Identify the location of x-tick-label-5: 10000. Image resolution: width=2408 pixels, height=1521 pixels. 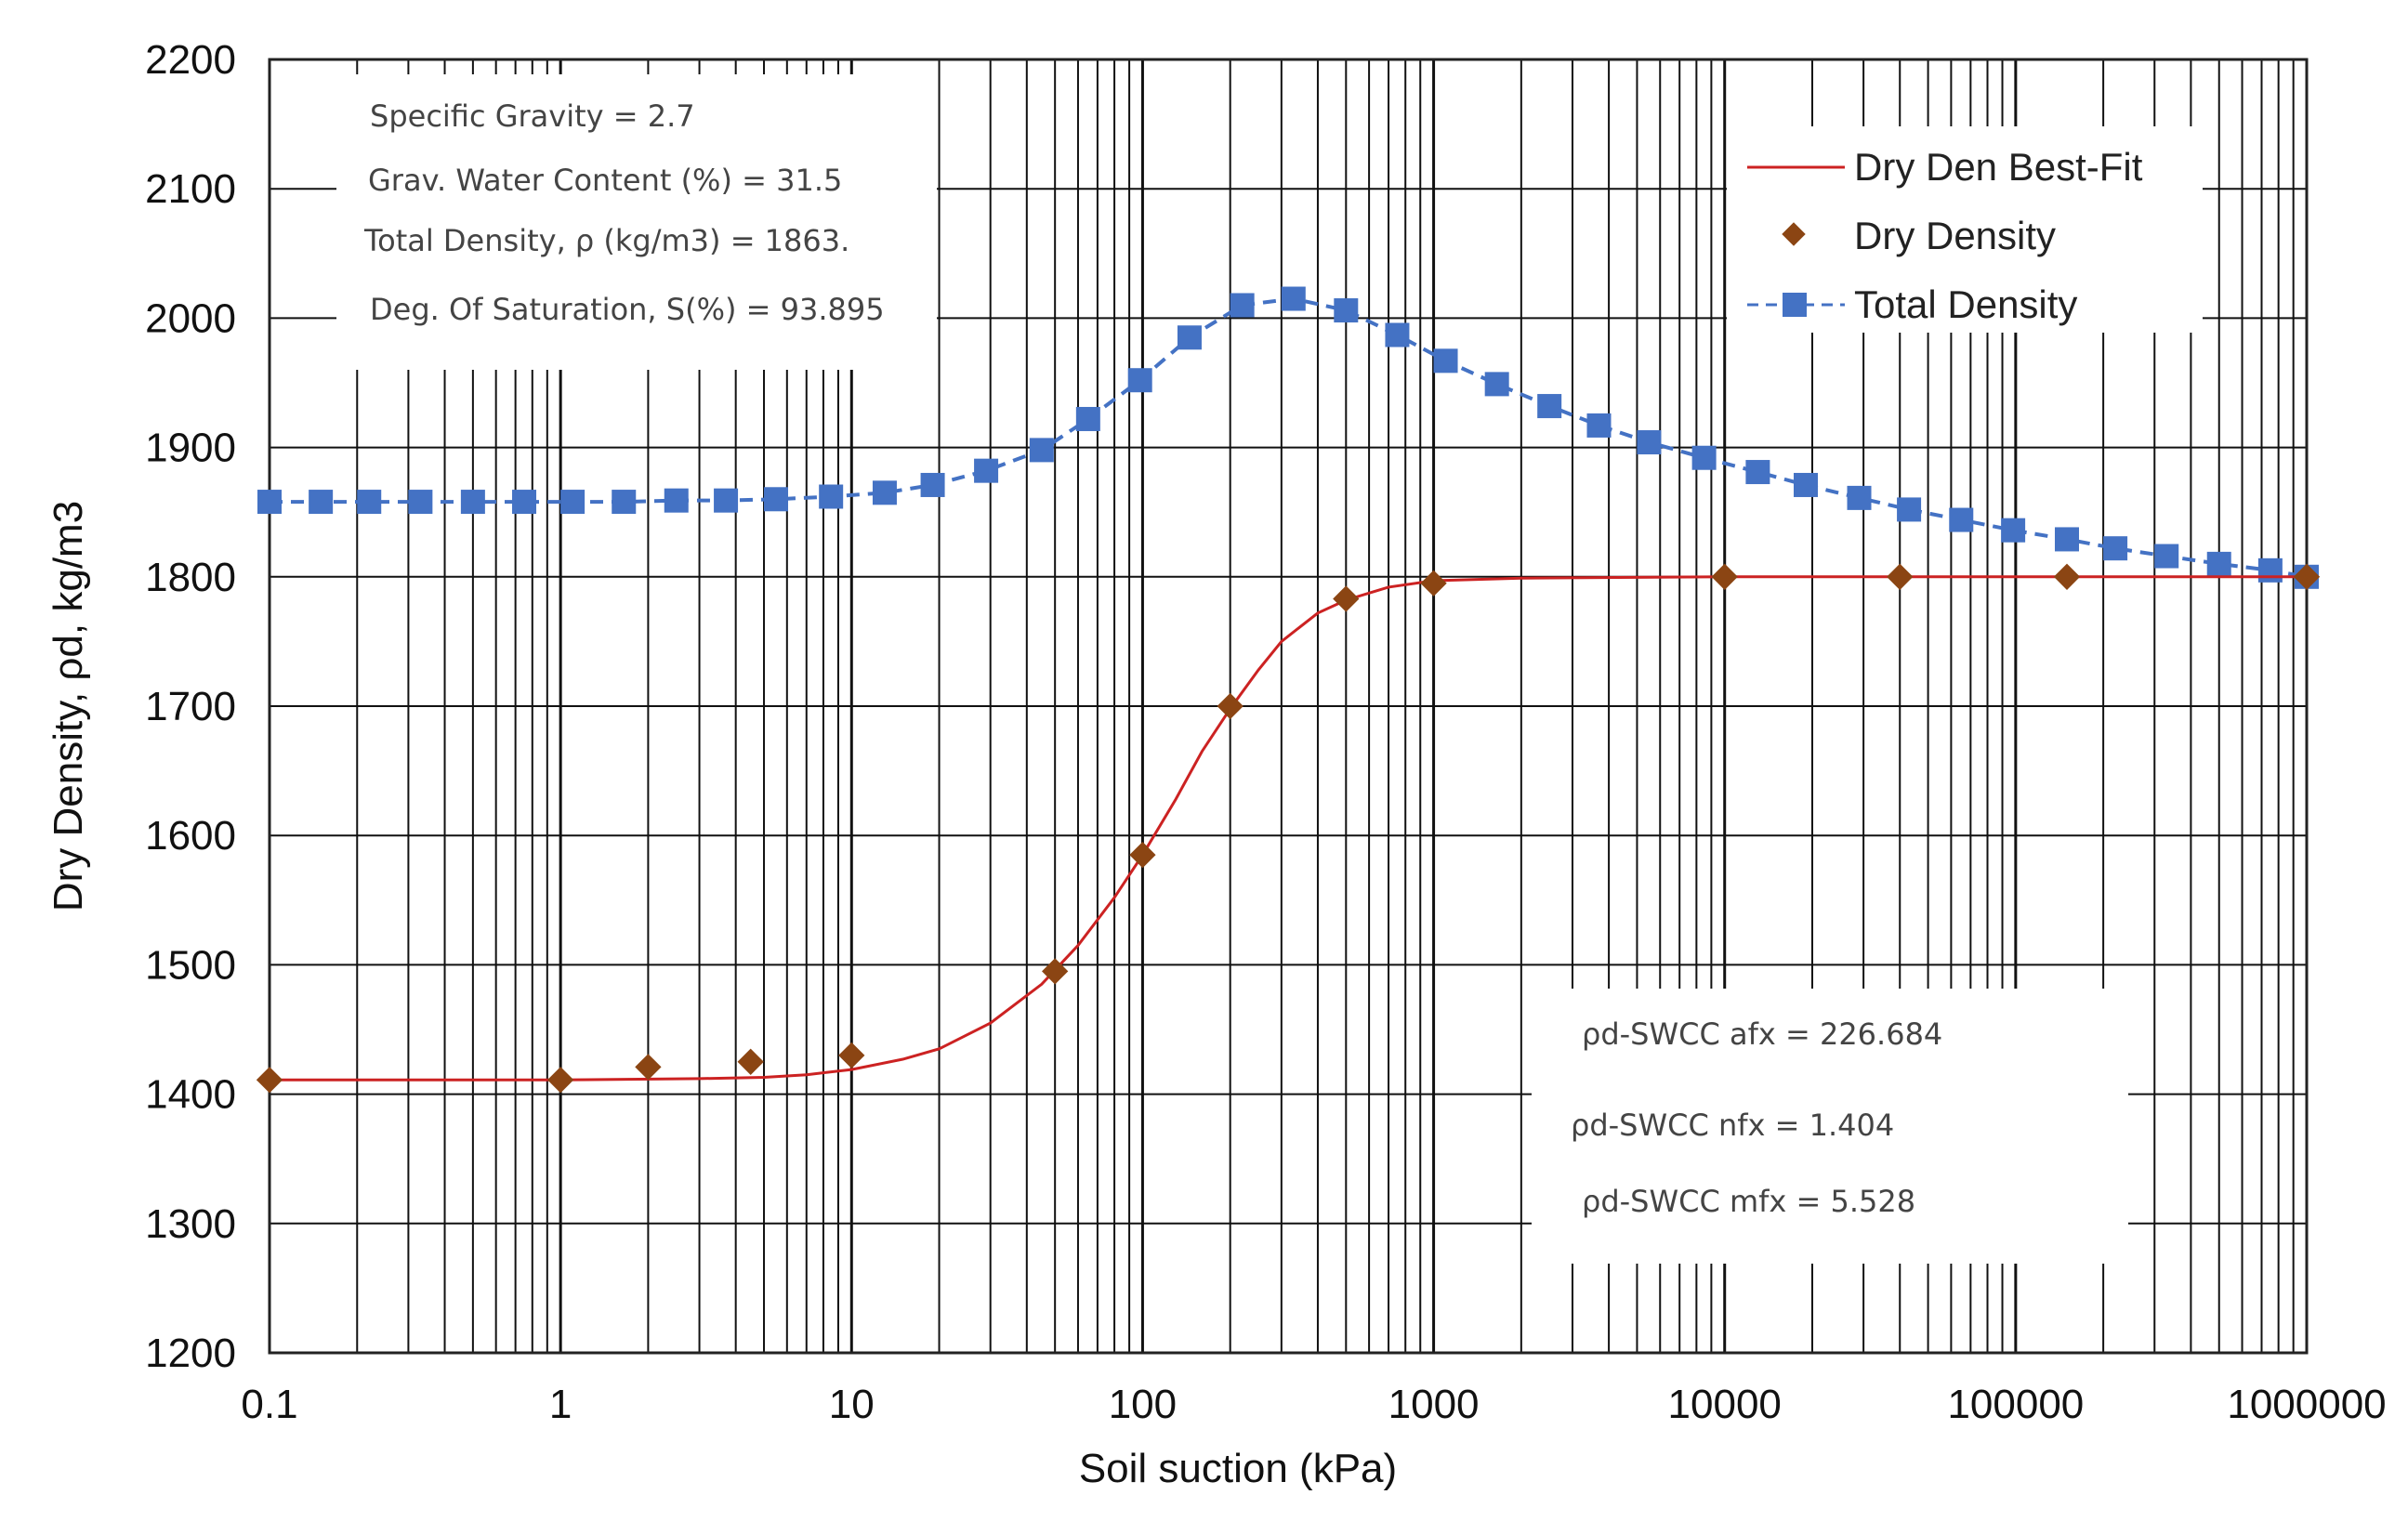
(1725, 1404).